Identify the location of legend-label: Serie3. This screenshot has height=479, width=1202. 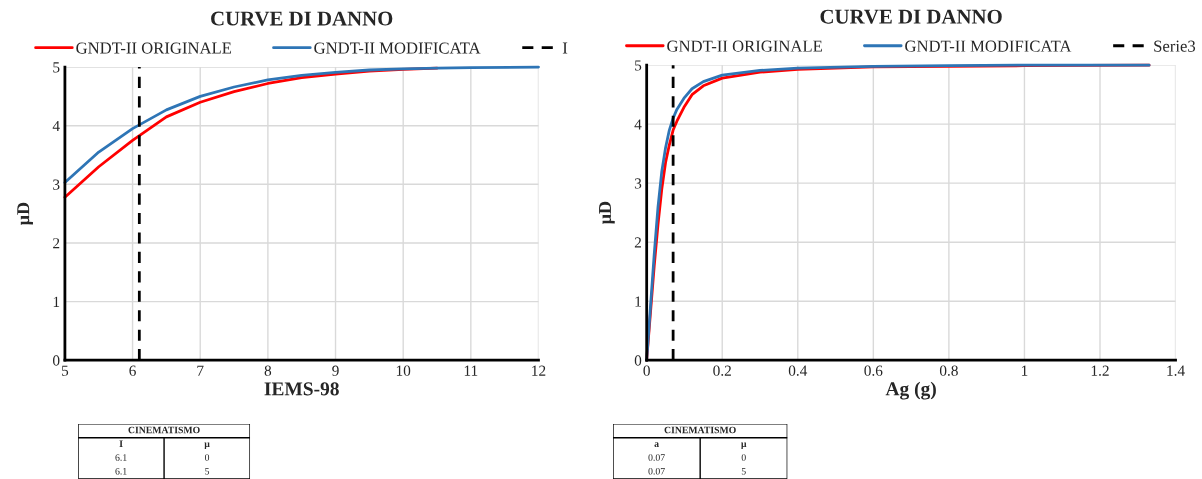
(1175, 46).